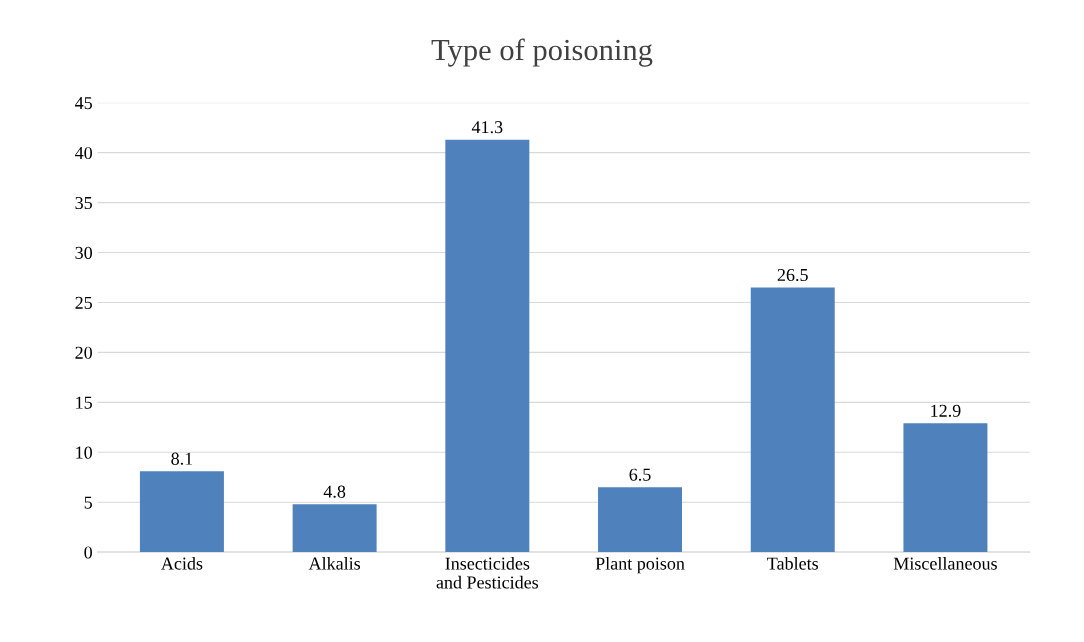 The image size is (1084, 642). What do you see at coordinates (88, 552) in the screenshot?
I see `y-tick-label: 0` at bounding box center [88, 552].